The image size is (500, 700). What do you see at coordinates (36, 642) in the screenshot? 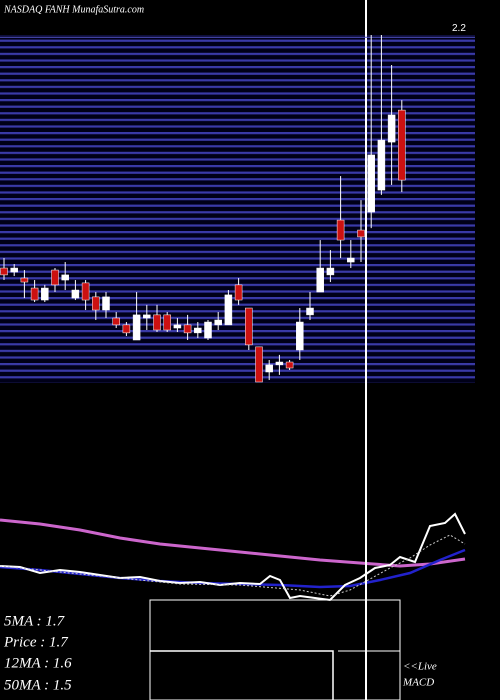
I see `info-price: Price : 1.7` at bounding box center [36, 642].